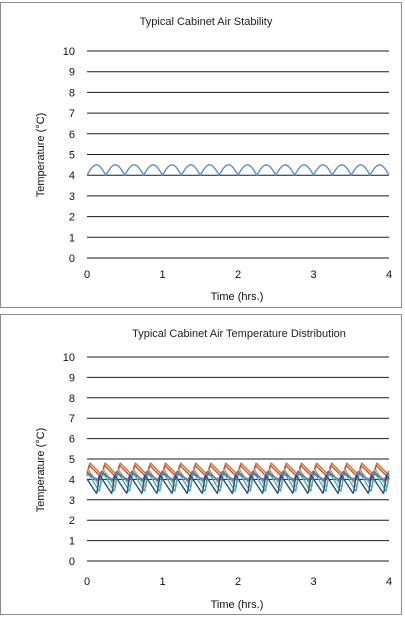 The height and width of the screenshot is (617, 405). Describe the element at coordinates (206, 22) in the screenshot. I see `chart-title: Typical Cabinet Air Stability` at that location.